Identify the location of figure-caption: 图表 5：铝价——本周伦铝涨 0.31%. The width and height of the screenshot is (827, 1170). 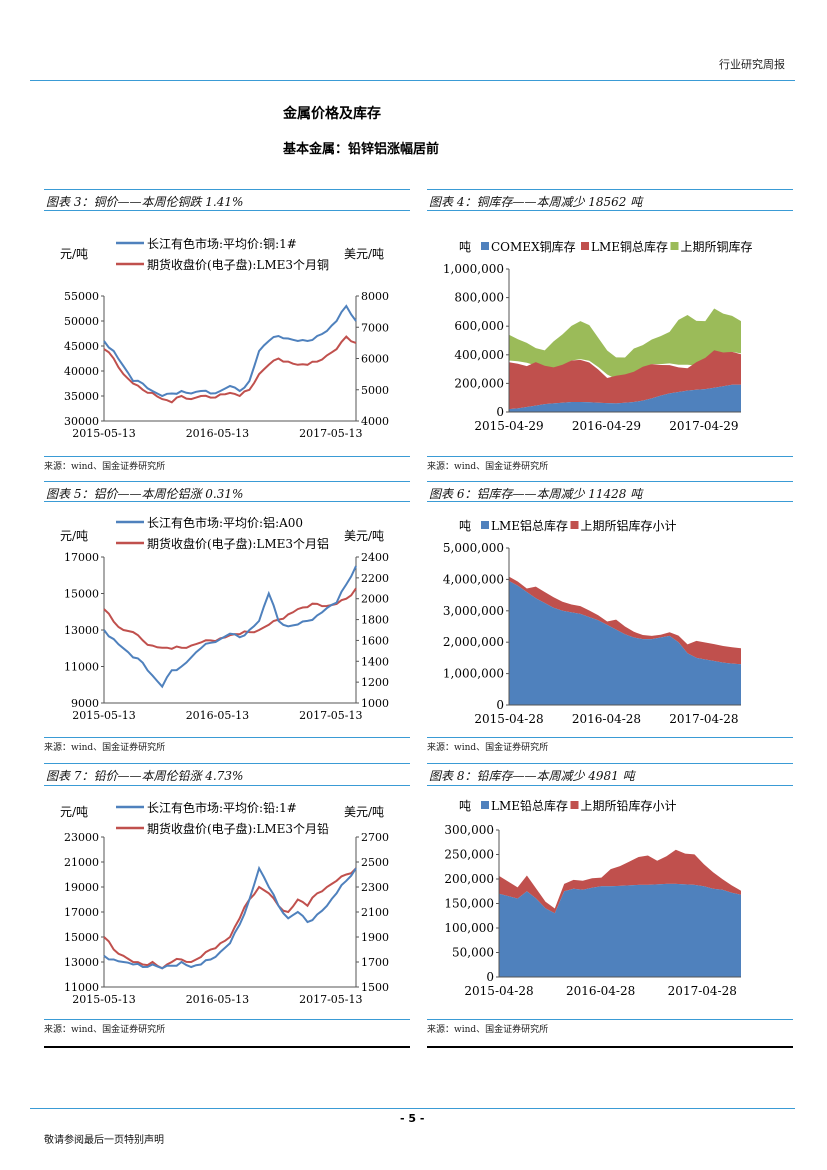
(145, 494).